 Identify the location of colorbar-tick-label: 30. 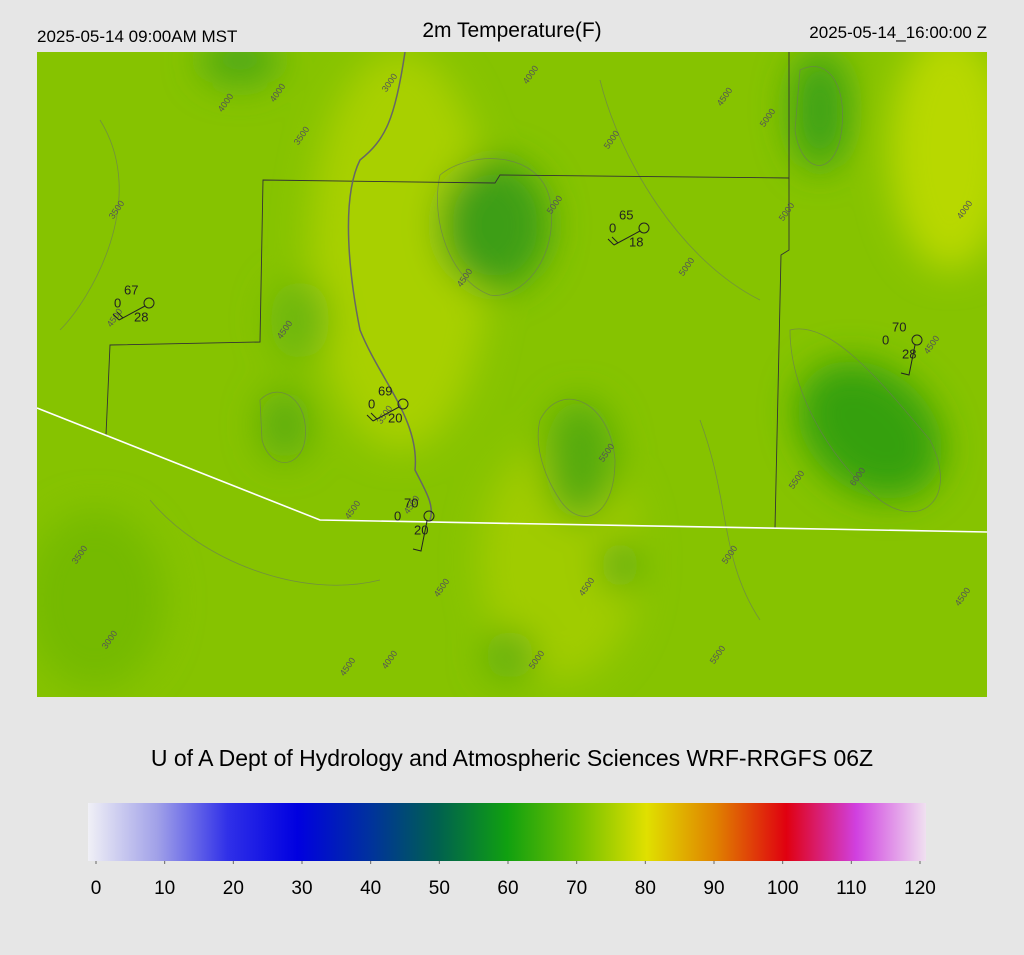
(301, 888).